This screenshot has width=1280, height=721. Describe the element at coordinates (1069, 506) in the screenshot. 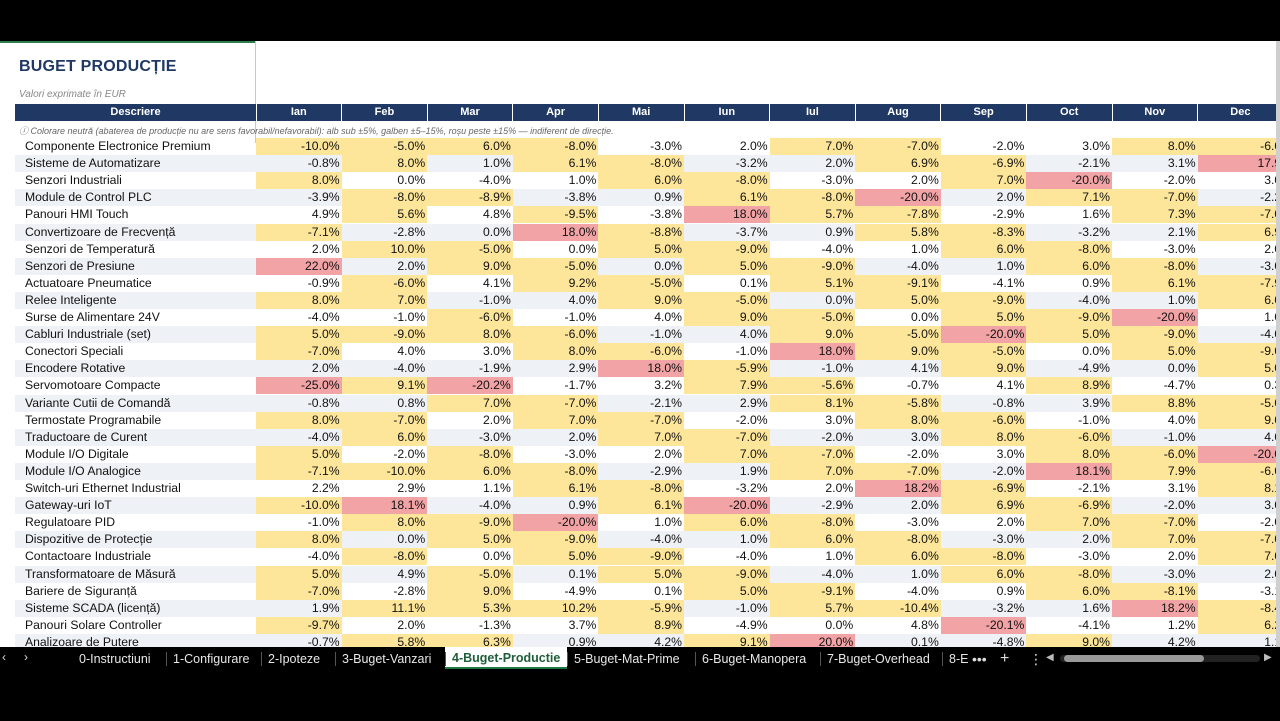

I see `table-cell: -6.9%` at that location.